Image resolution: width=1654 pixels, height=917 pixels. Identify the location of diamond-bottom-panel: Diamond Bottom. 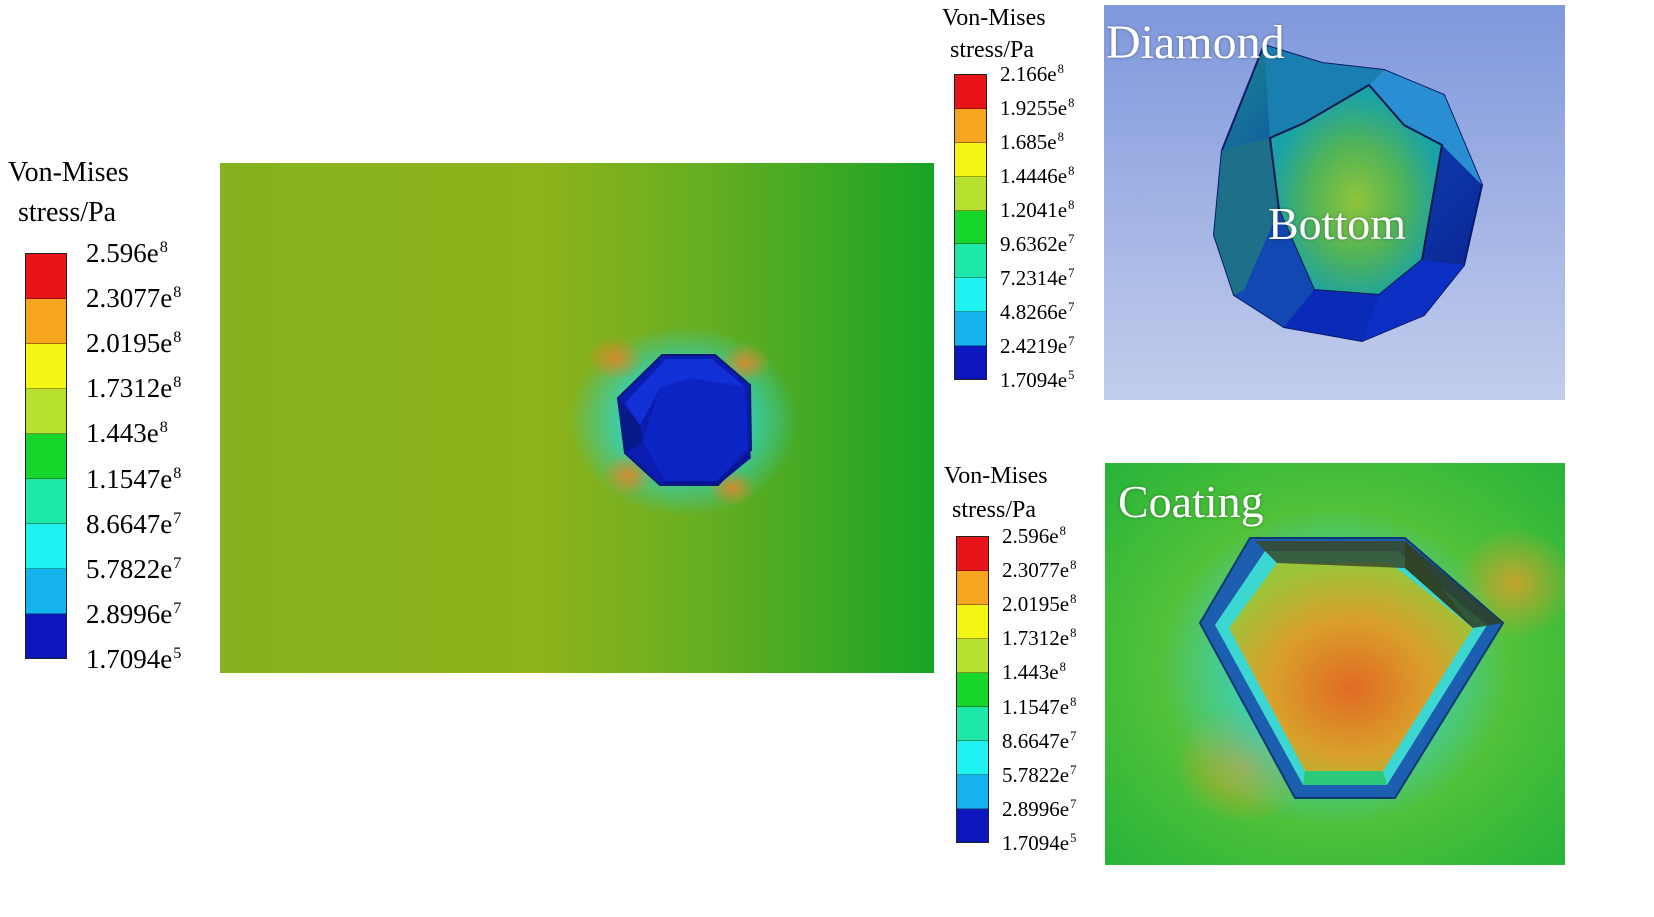
(1334, 202).